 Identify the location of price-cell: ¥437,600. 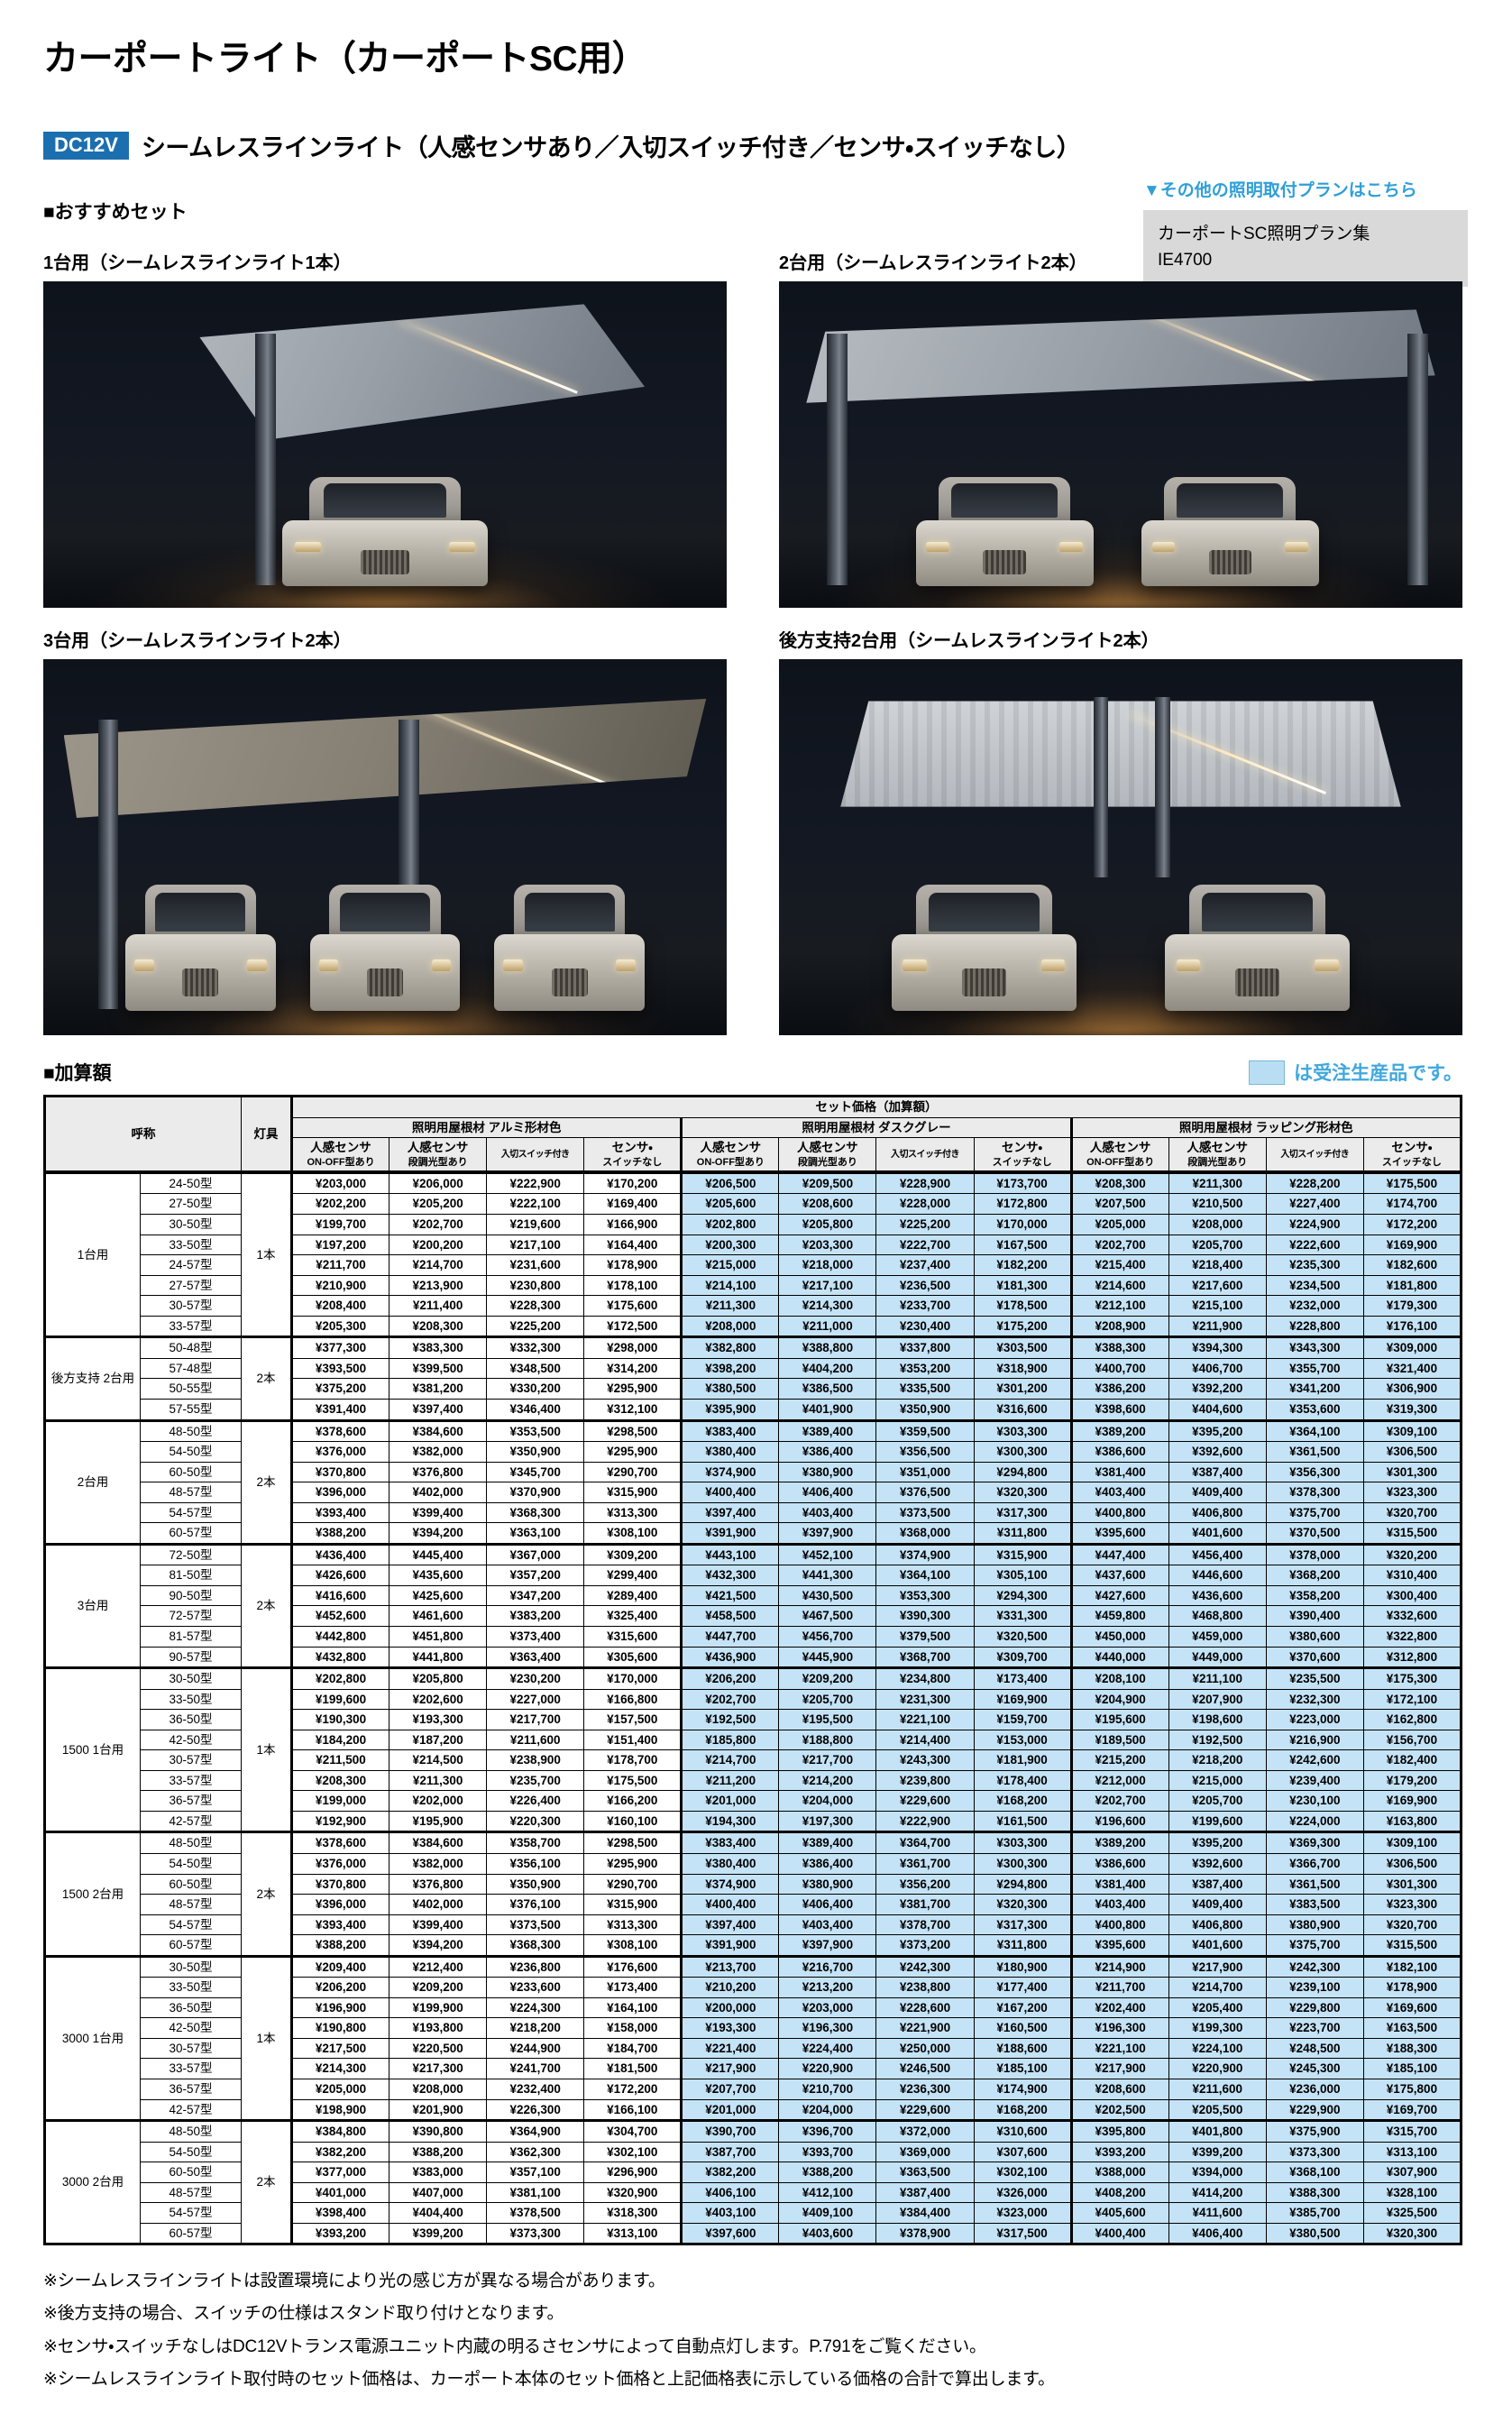
(1119, 1575).